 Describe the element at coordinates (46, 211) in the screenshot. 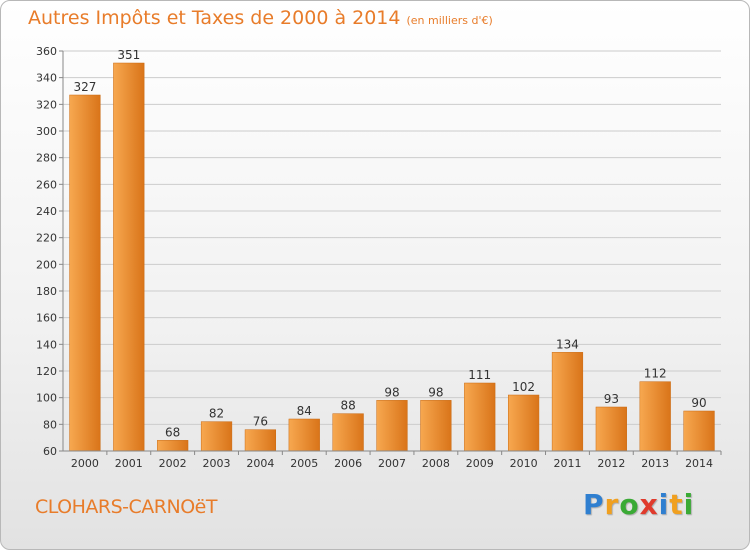

I see `y-tick-label: 240` at that location.